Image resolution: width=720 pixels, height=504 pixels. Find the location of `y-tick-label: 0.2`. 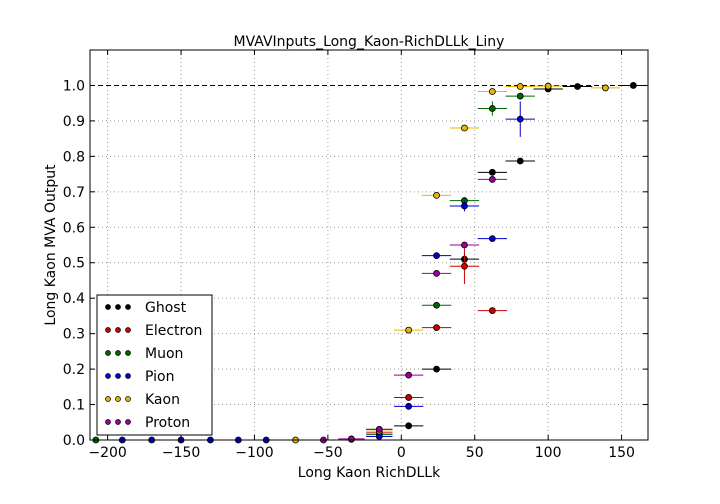

y-tick-label: 0.2 is located at coordinates (74, 370).